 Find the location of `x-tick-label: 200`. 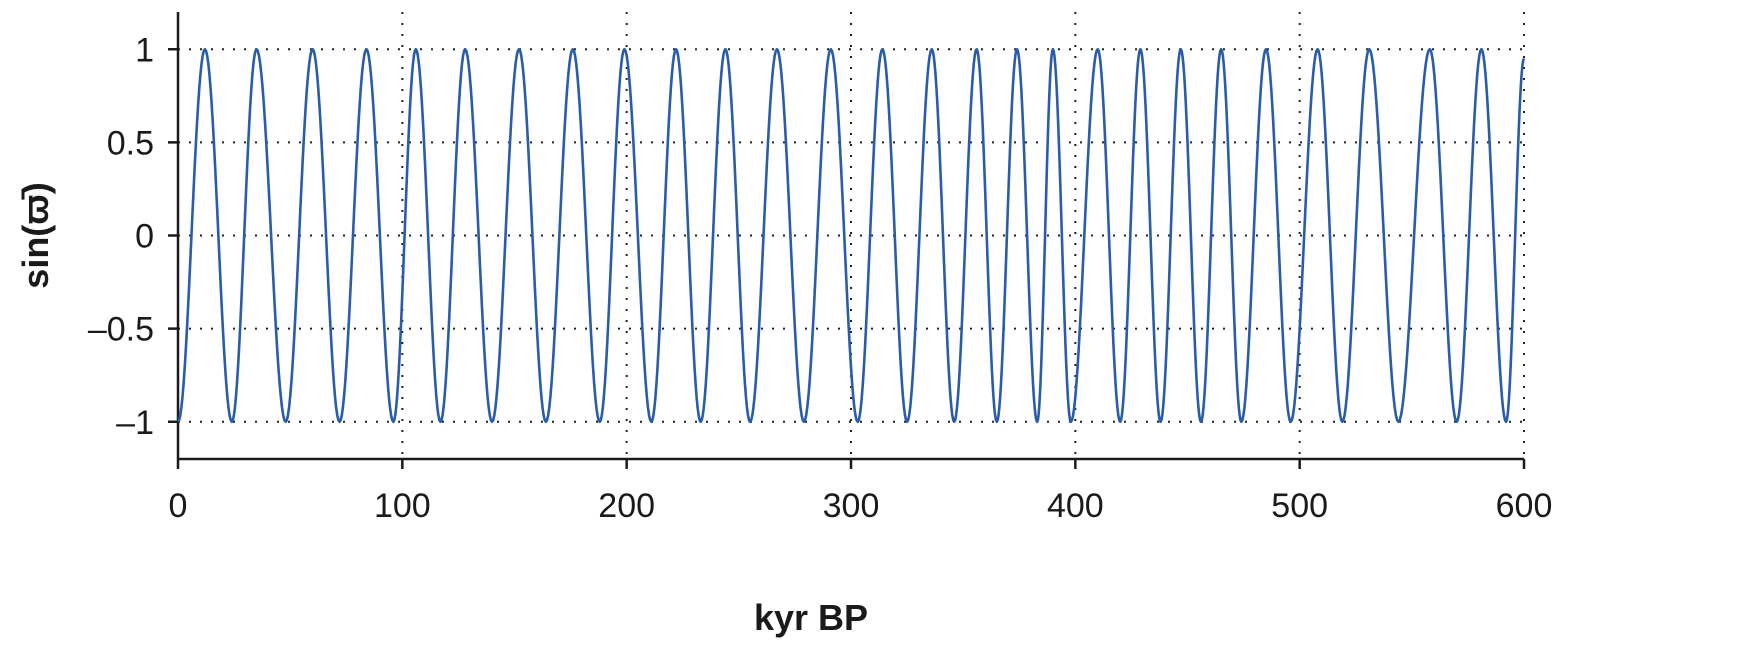

x-tick-label: 200 is located at coordinates (626, 506).